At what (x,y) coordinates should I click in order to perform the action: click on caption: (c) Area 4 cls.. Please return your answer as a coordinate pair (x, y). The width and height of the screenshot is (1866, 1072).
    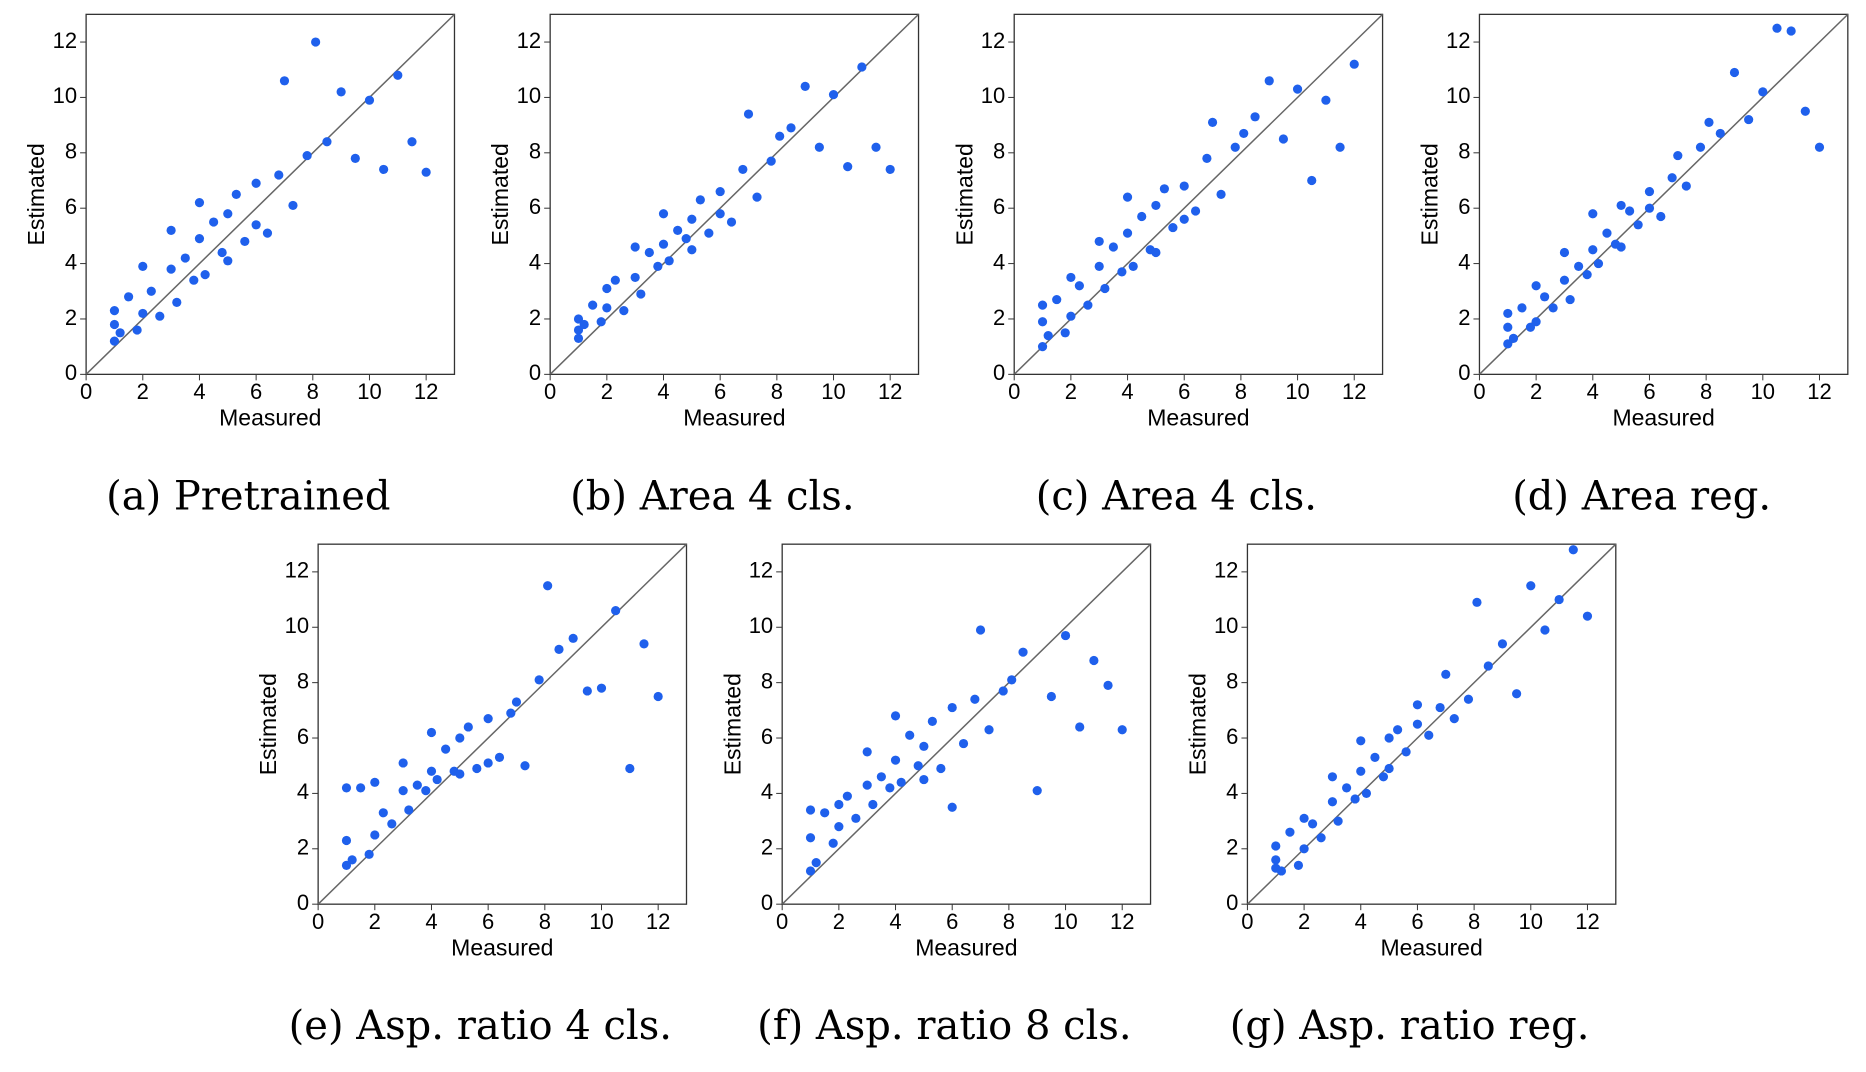
    Looking at the image, I should click on (1176, 496).